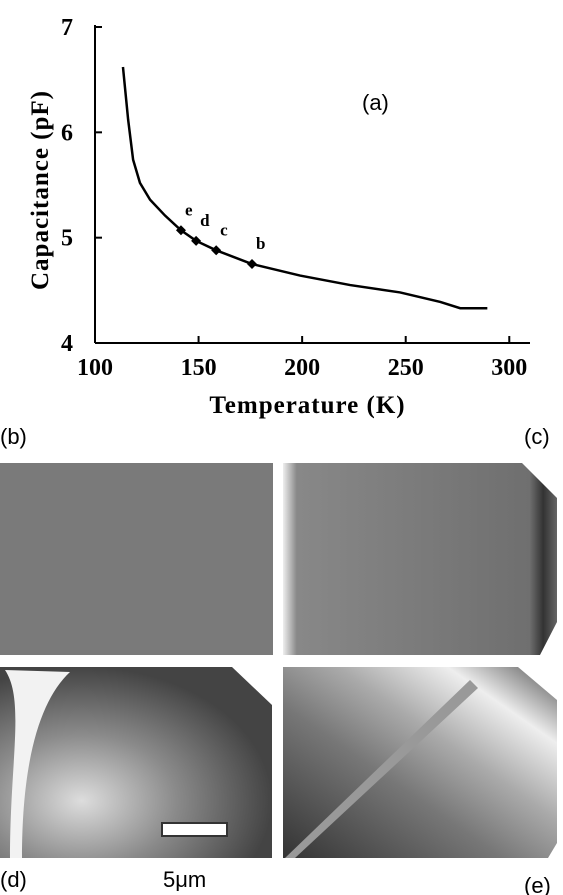 The height and width of the screenshot is (895, 563). Describe the element at coordinates (375, 102) in the screenshot. I see `annotation: (a)` at that location.